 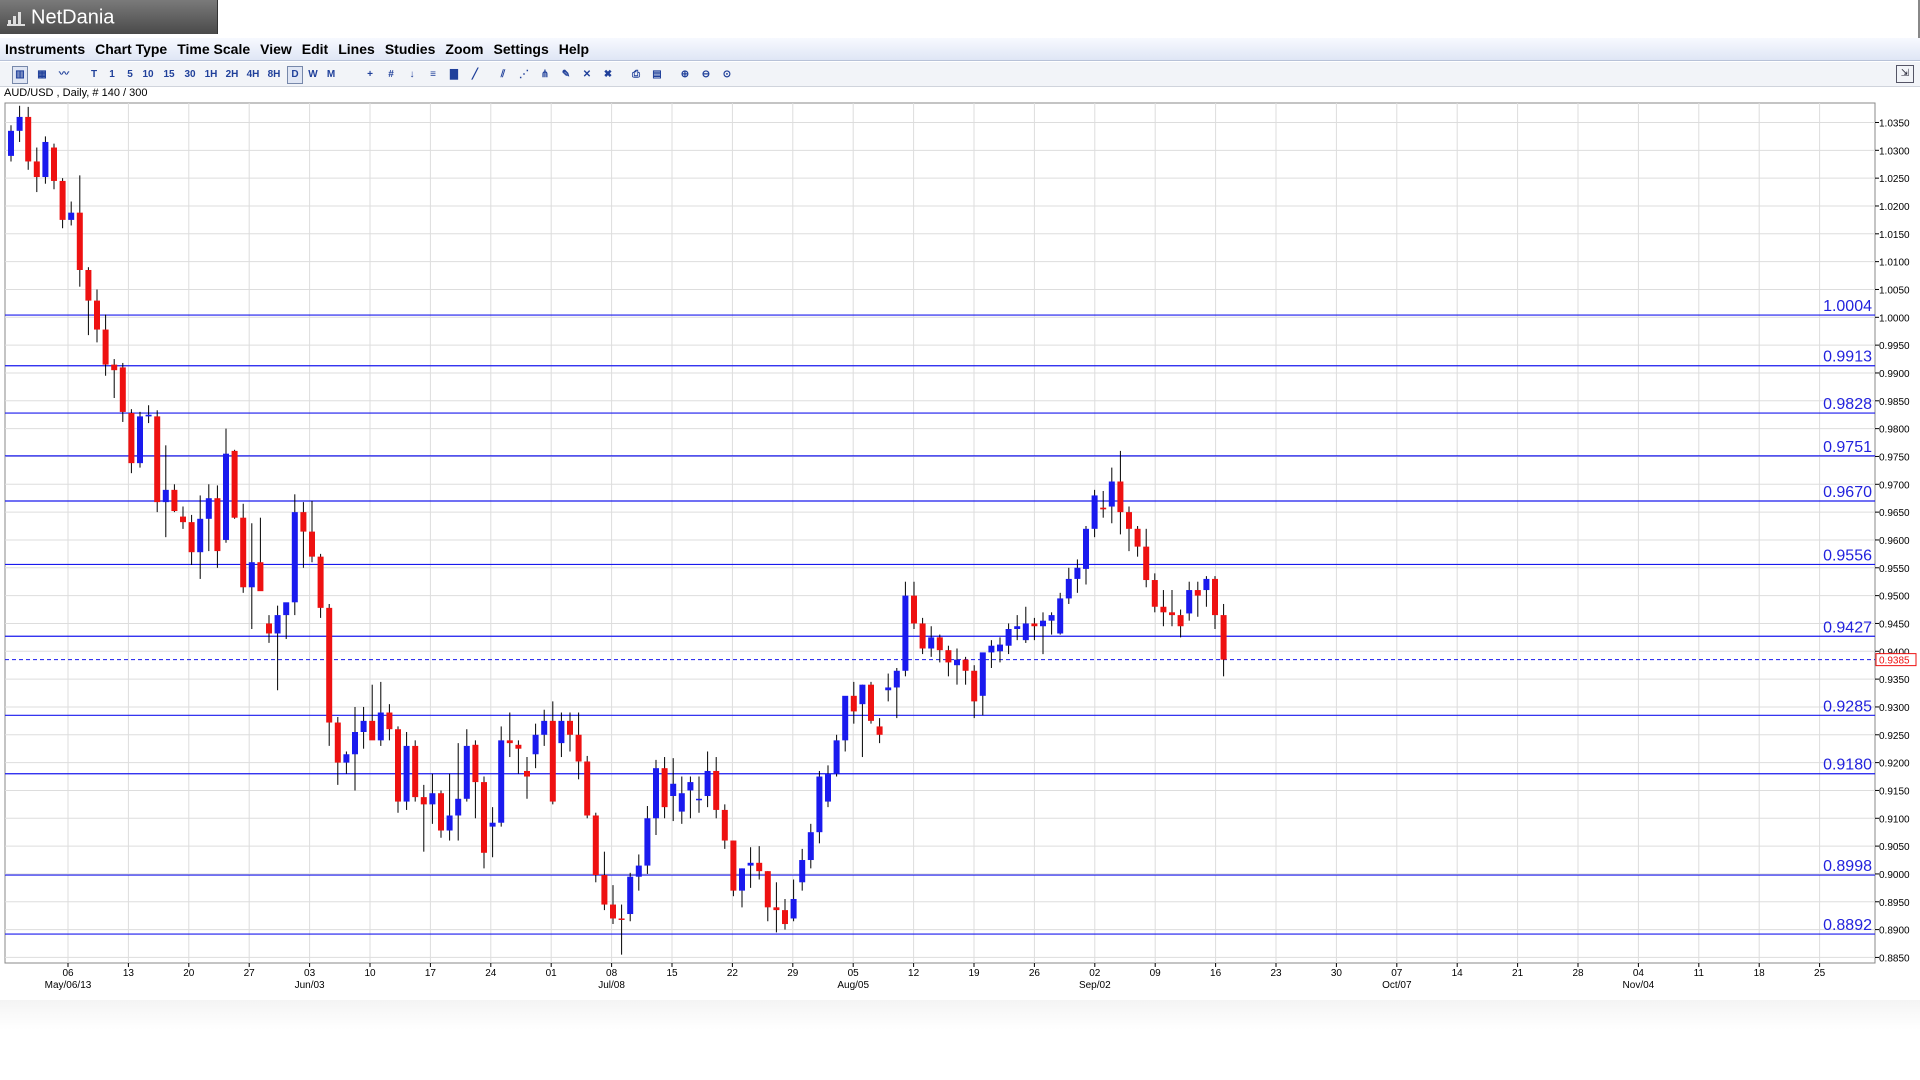 I want to click on timeframe-8h-button: 8H, so click(x=274, y=74).